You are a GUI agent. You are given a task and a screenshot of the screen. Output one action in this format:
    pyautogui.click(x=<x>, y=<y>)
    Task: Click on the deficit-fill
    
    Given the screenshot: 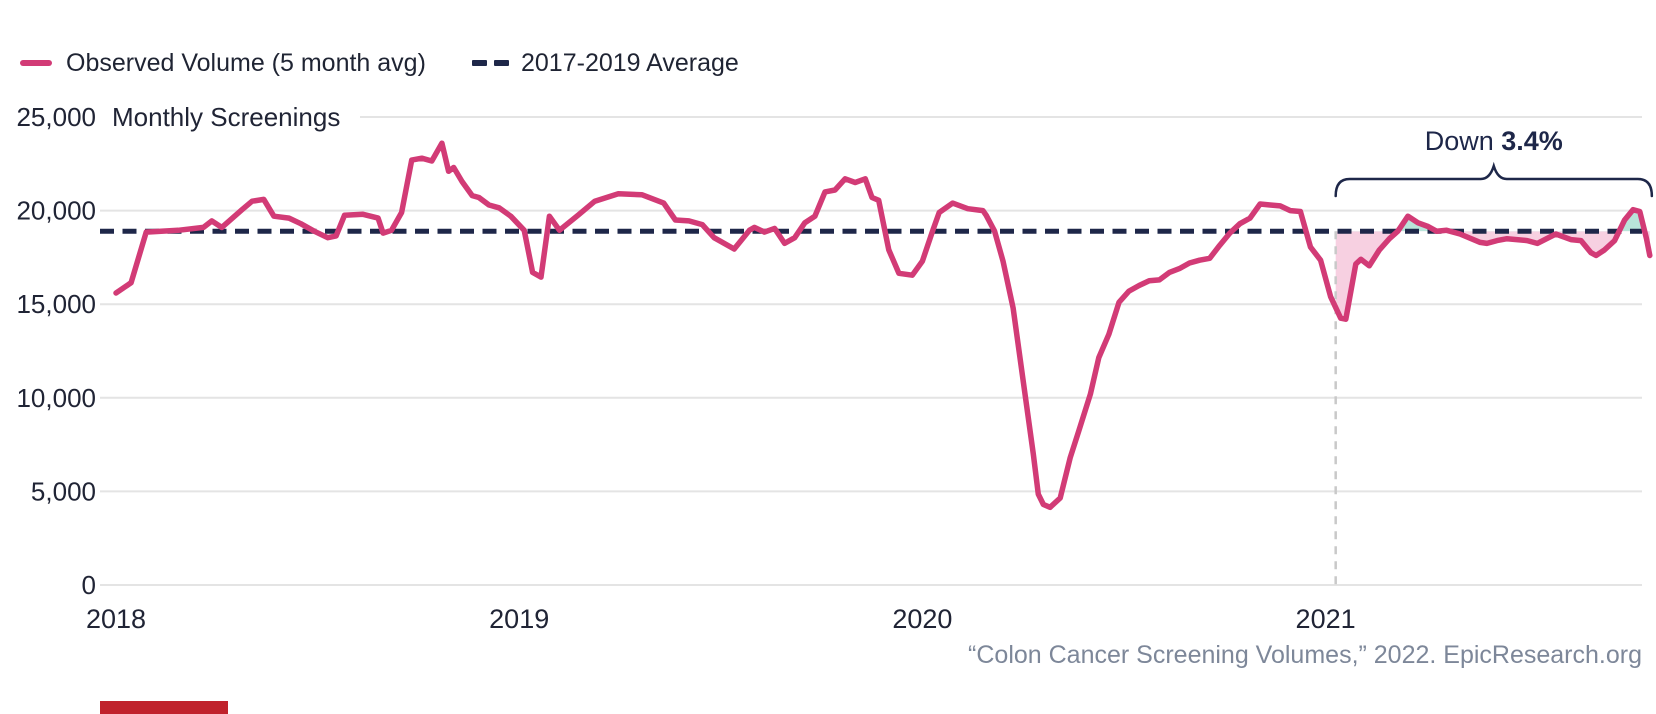 What is the action you would take?
    pyautogui.click(x=1492, y=275)
    